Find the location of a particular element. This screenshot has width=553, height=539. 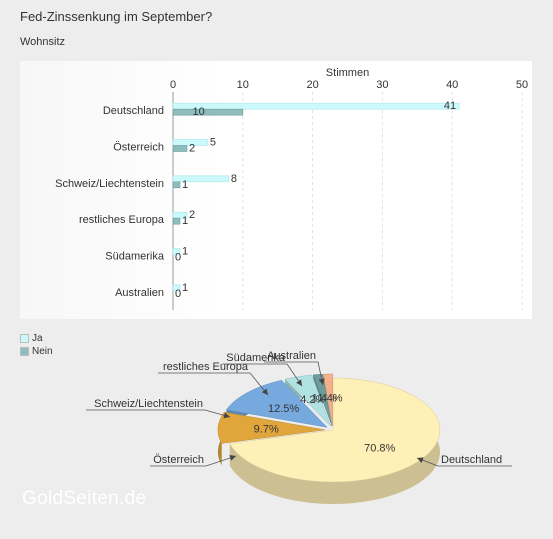

pie-value-label: 4.2% is located at coordinates (312, 400).